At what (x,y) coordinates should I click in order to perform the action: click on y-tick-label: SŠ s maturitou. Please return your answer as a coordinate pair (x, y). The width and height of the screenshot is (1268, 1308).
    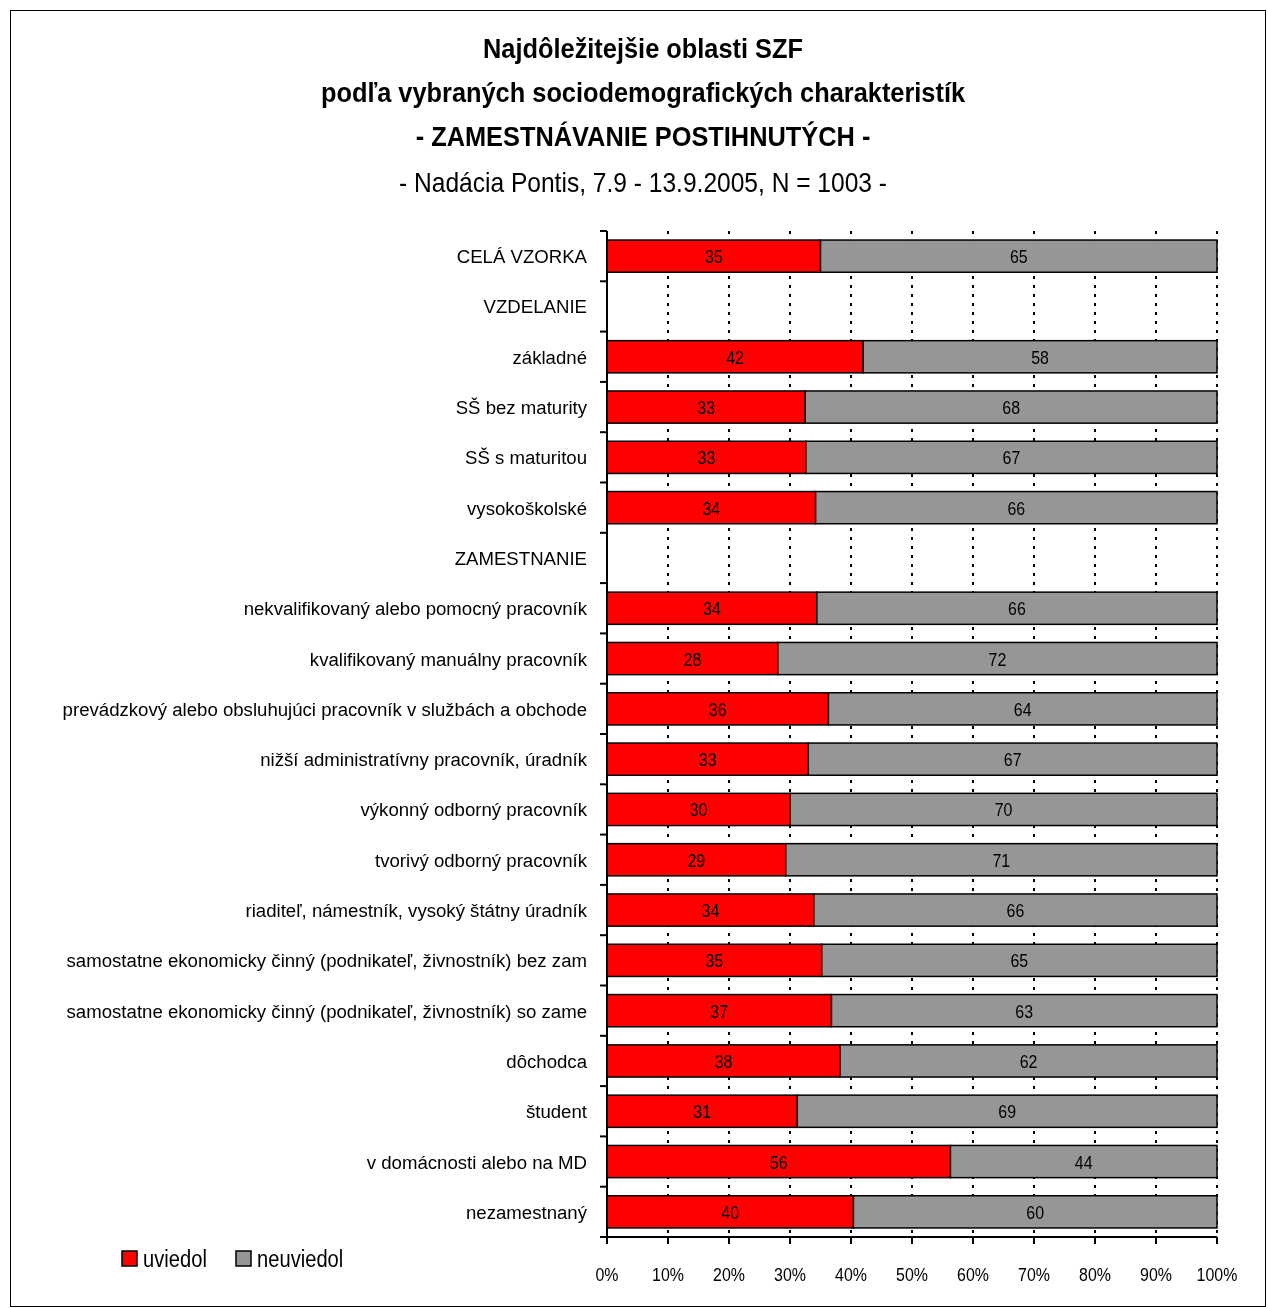
    Looking at the image, I should click on (525, 458).